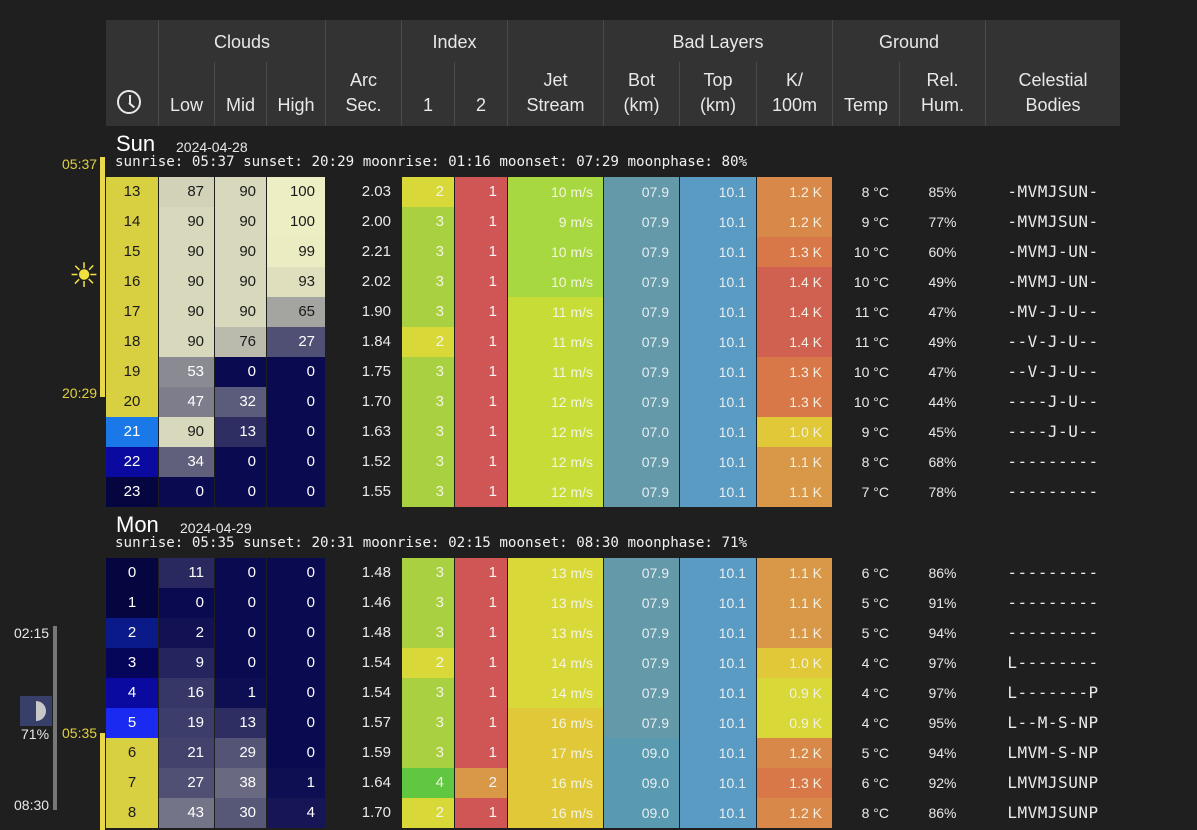  Describe the element at coordinates (84, 276) in the screenshot. I see `sun-icon: ☀` at that location.